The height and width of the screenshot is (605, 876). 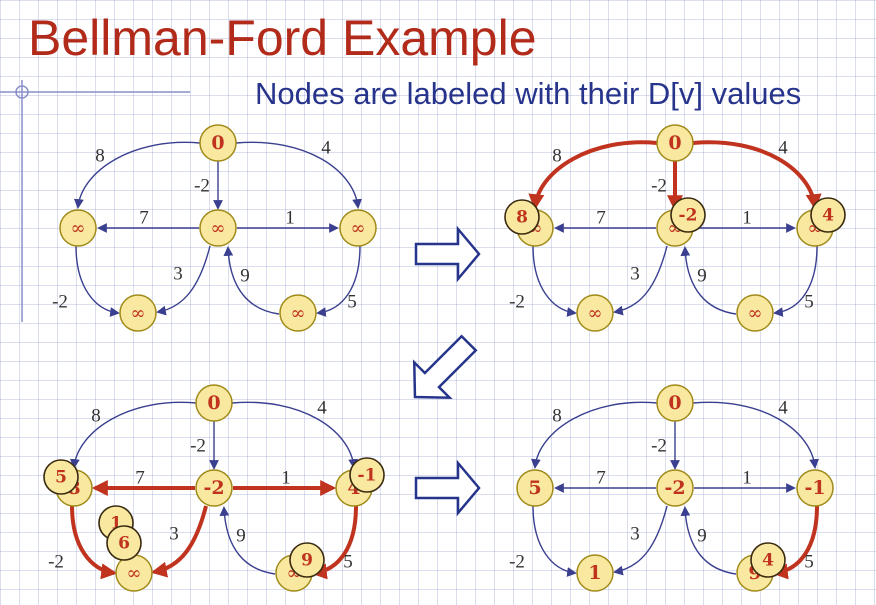 I want to click on update-badge-value: 8, so click(x=522, y=218).